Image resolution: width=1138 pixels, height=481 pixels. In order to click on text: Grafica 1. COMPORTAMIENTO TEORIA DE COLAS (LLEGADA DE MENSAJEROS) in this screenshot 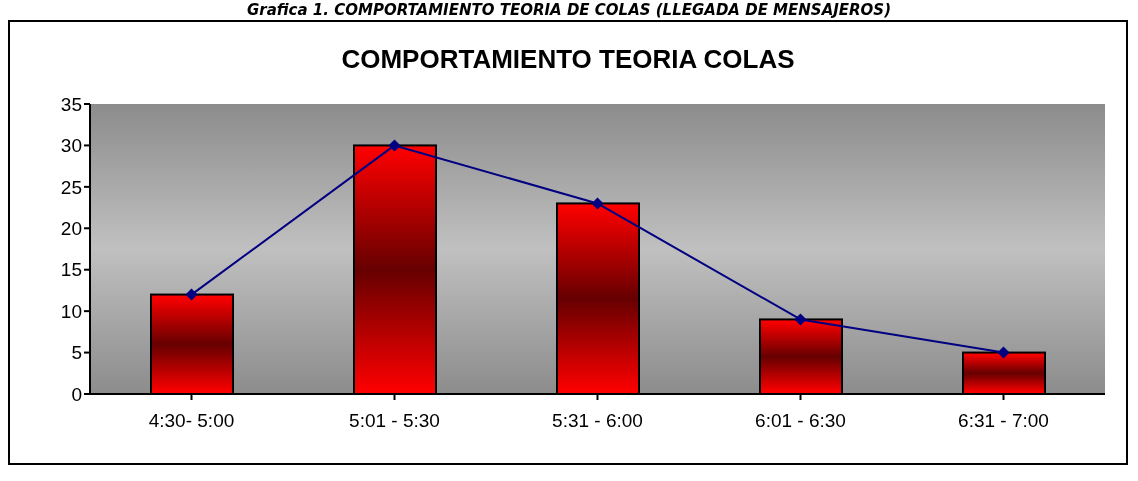, I will do `click(569, 10)`.